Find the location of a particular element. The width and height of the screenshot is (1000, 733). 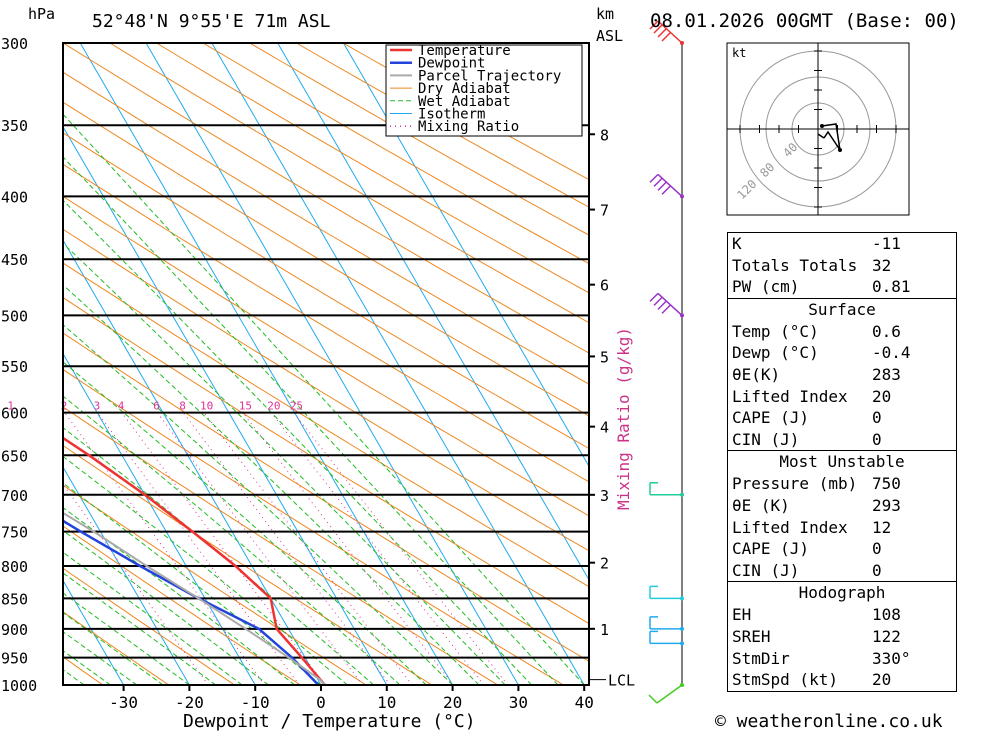

index-row: StmSpd (kt) 20 is located at coordinates (842, 680).